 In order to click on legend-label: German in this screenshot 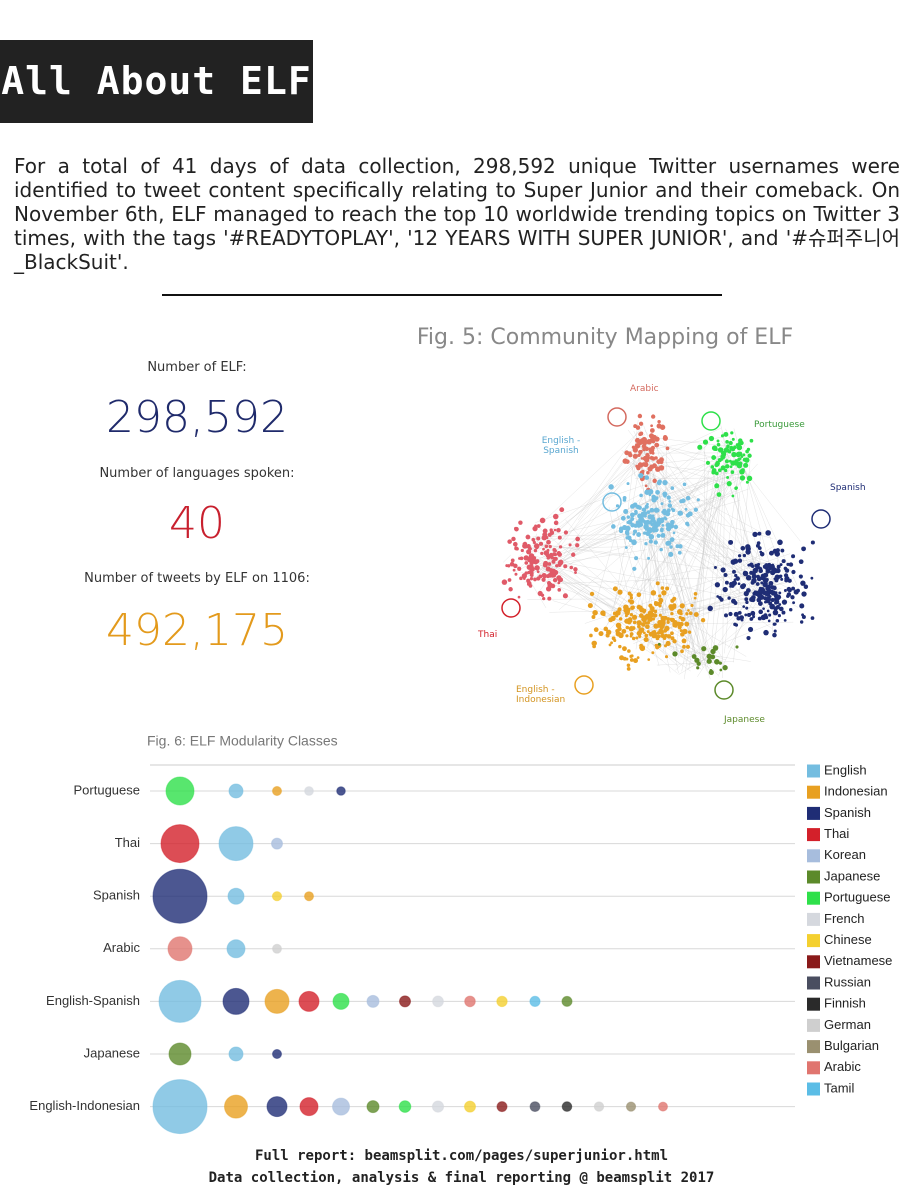, I will do `click(847, 1024)`.